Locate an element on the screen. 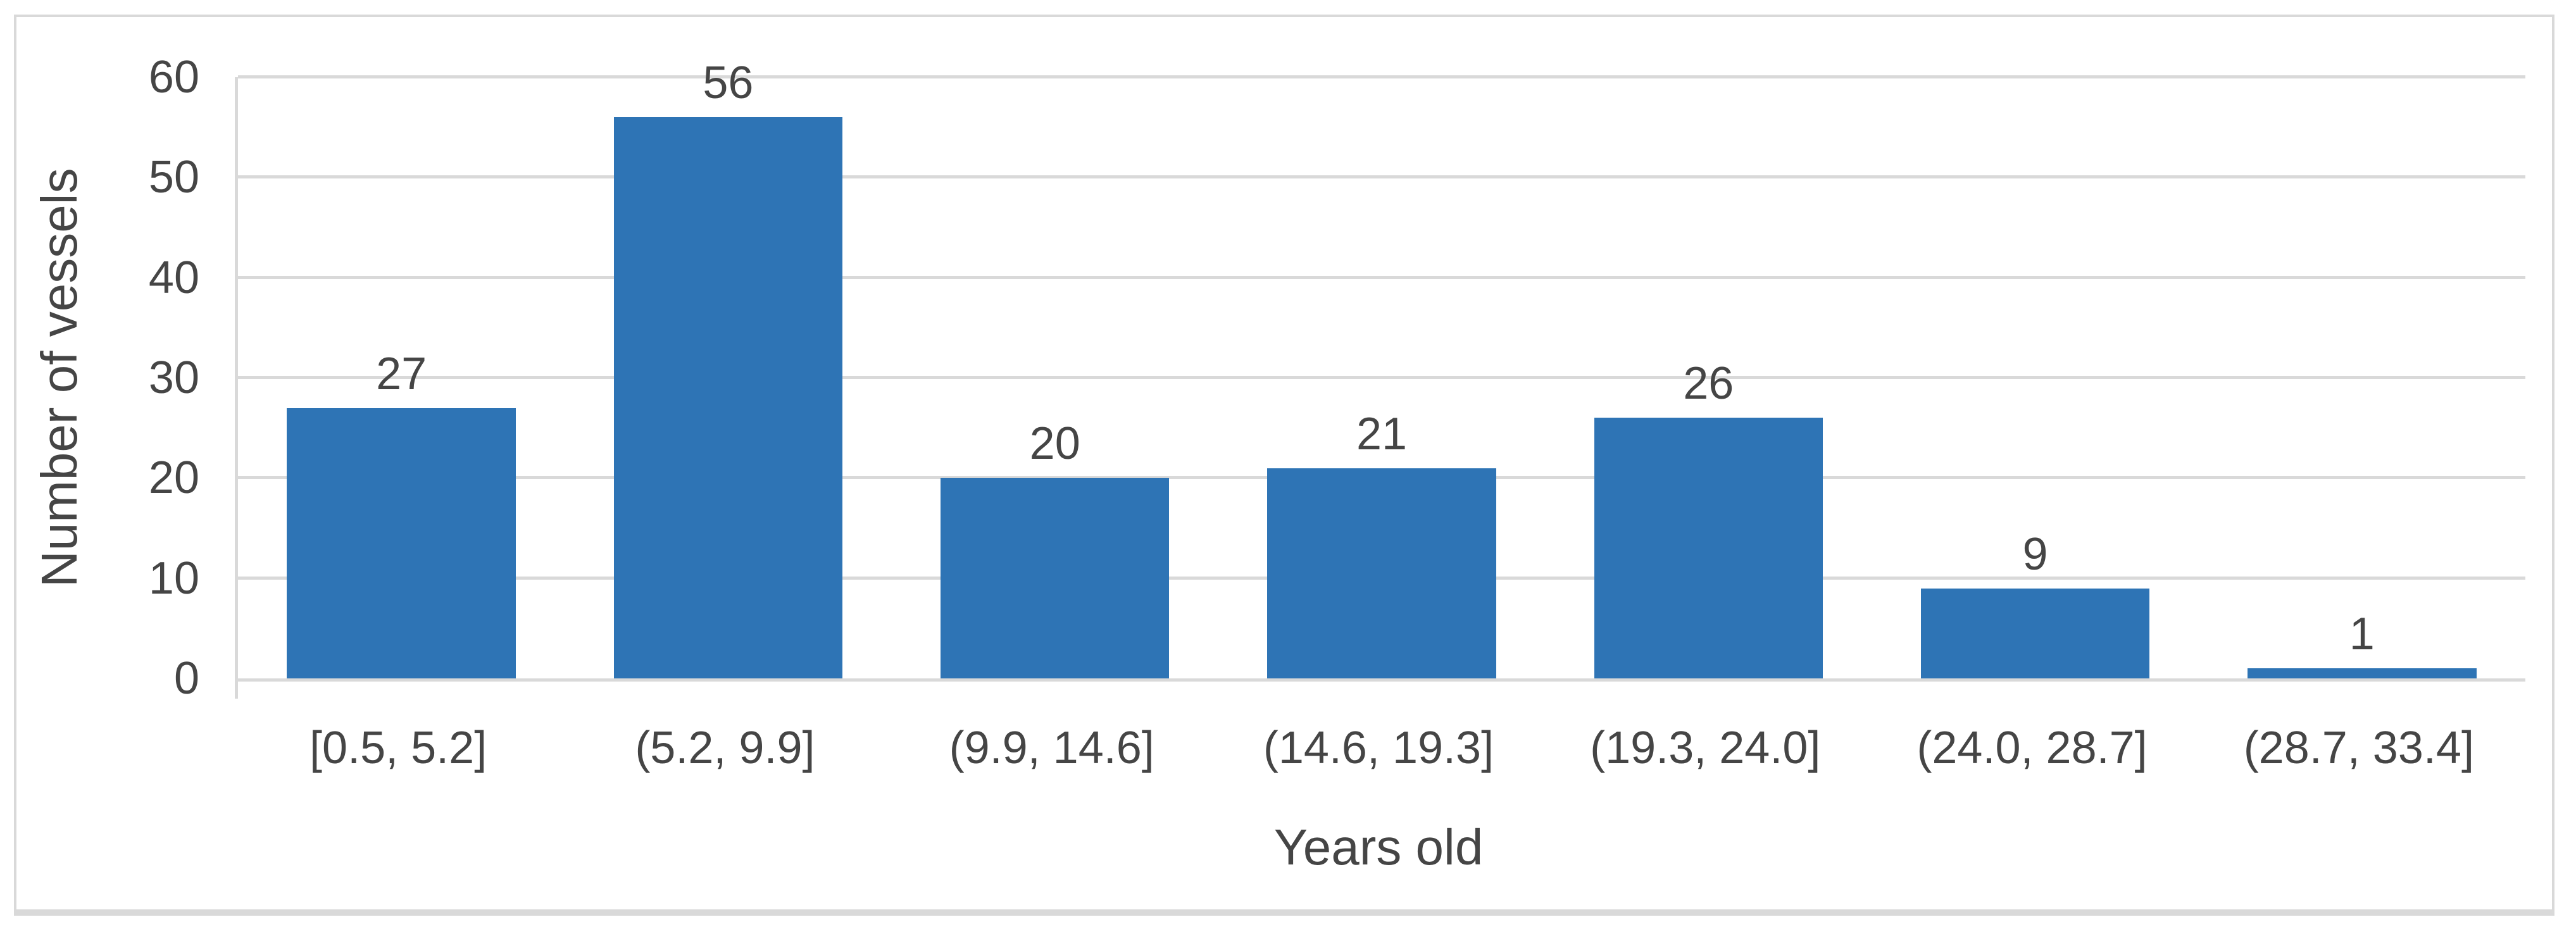 Image resolution: width=2576 pixels, height=929 pixels. x-tick-label: (19.3, 24.0] is located at coordinates (1705, 748).